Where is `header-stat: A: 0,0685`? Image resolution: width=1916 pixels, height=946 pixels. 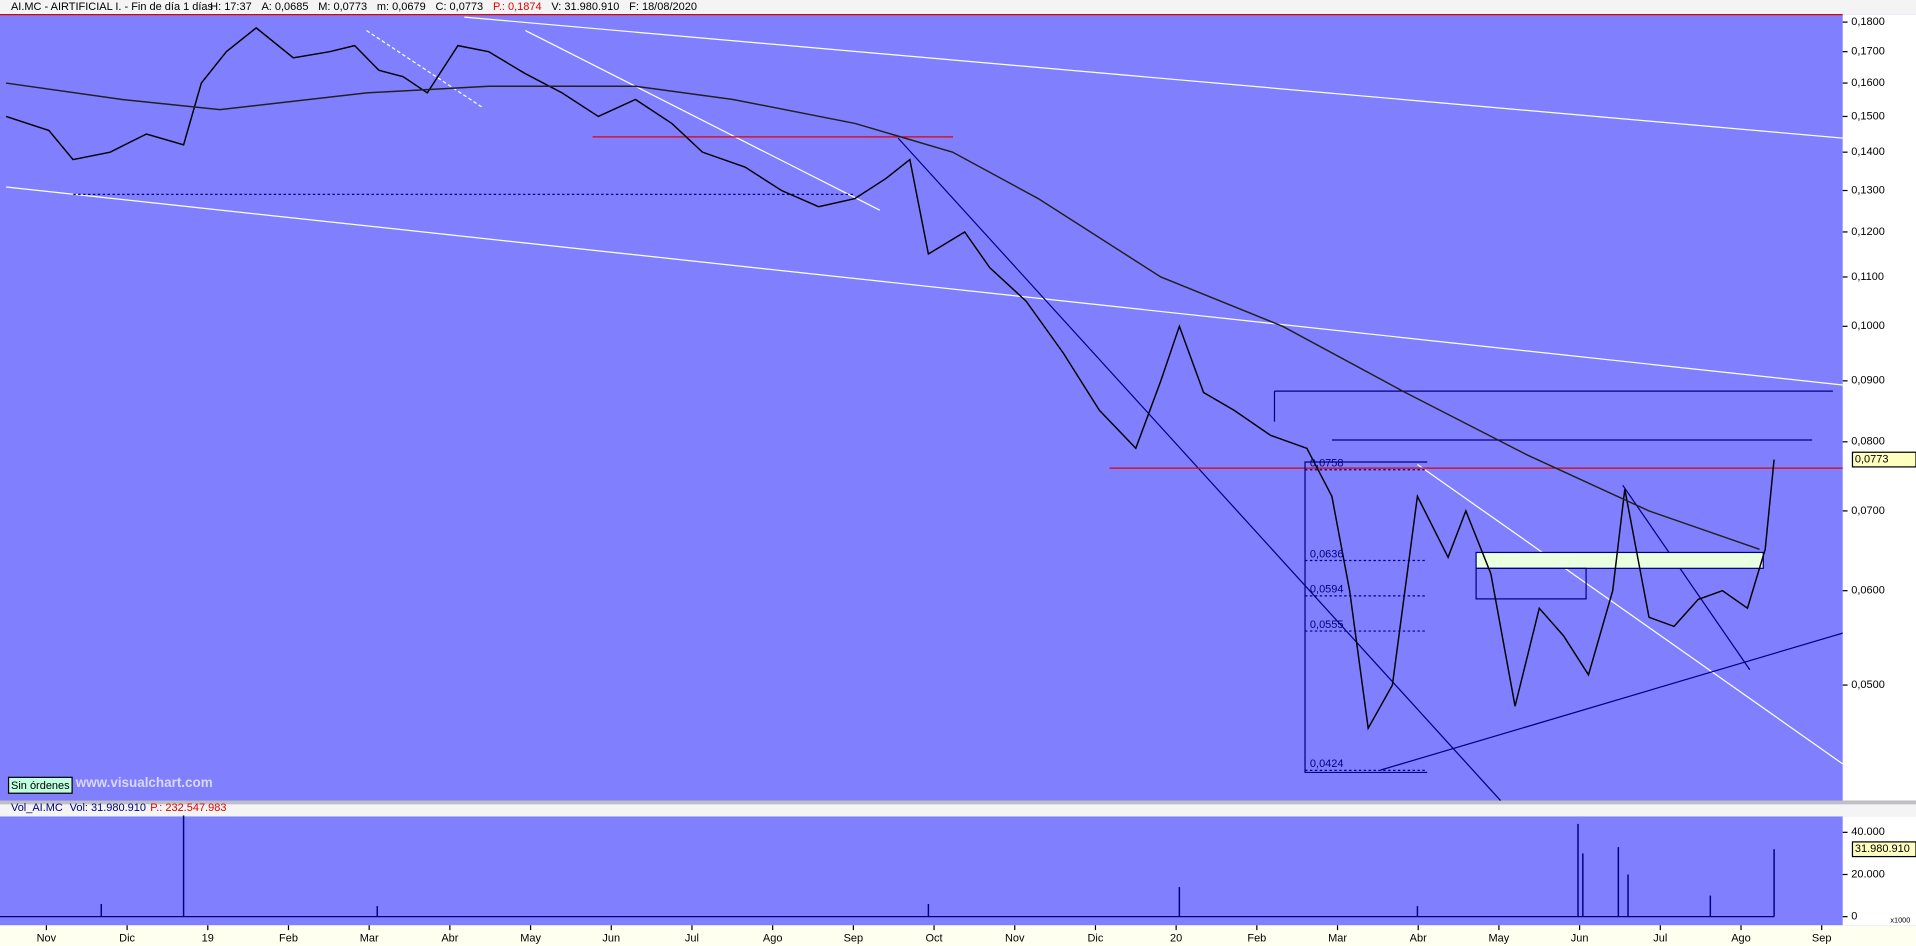 header-stat: A: 0,0685 is located at coordinates (284, 7).